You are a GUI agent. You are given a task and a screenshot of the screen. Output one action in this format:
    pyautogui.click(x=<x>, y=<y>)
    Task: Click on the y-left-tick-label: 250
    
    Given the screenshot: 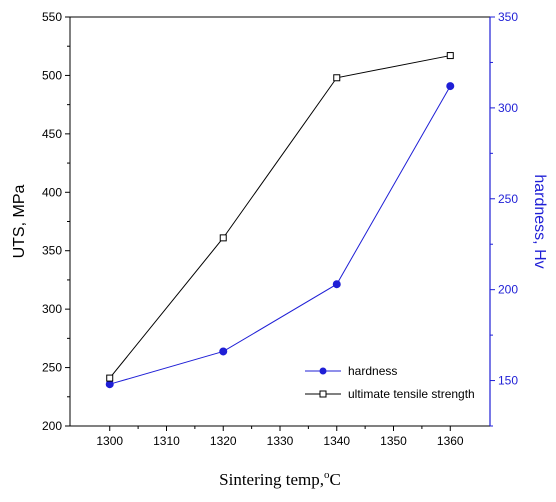 What is the action you would take?
    pyautogui.click(x=52, y=368)
    